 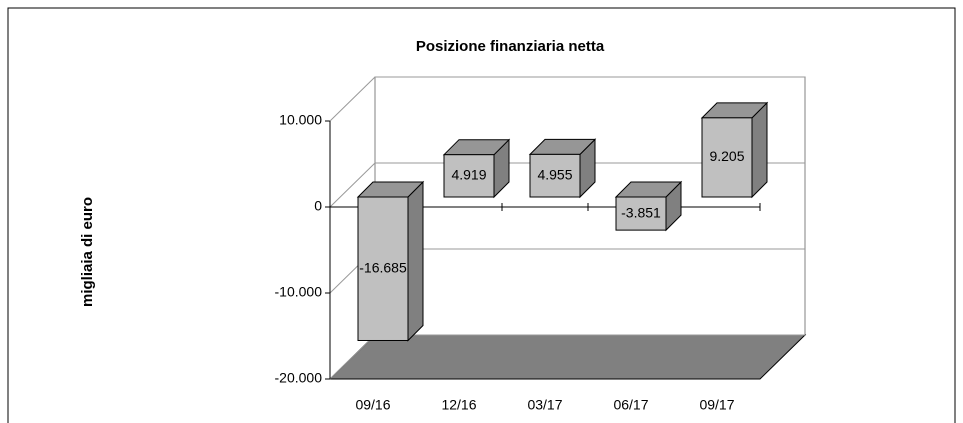 I want to click on y-tick-label: 10.000, so click(x=300, y=120).